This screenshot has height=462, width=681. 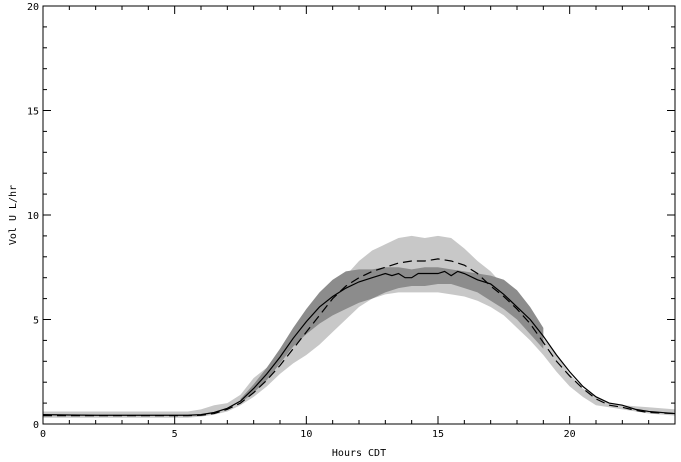 I want to click on x-axis-label: Hours CDT, so click(x=359, y=453).